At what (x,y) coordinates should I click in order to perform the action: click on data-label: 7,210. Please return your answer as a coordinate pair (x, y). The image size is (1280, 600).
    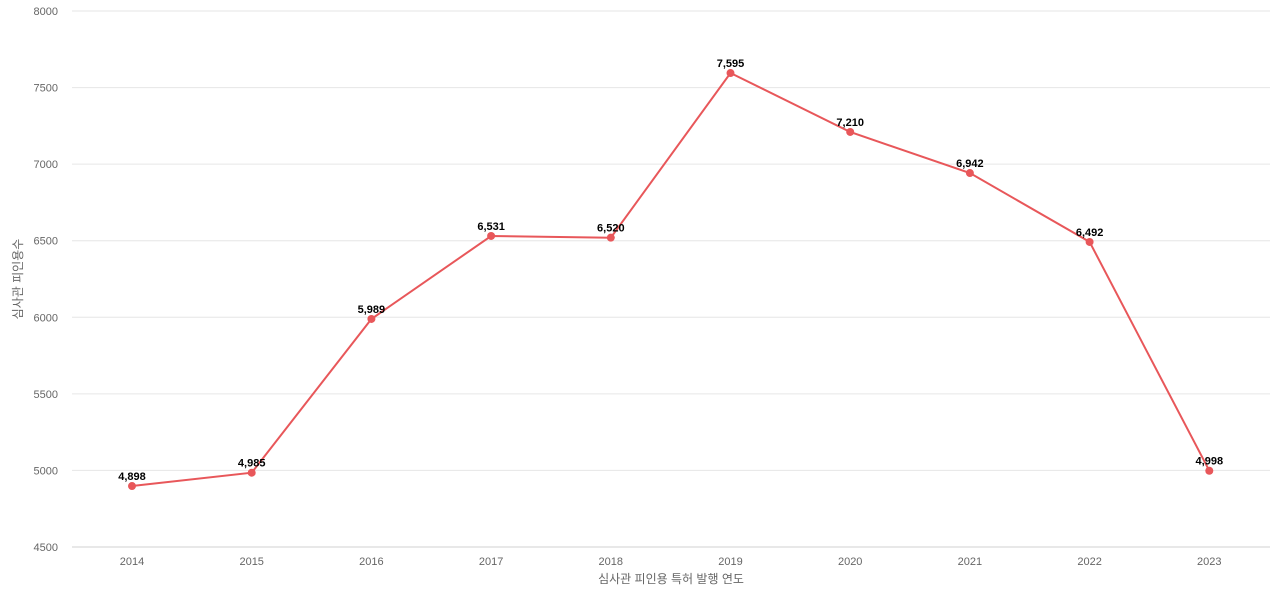
    Looking at the image, I should click on (850, 123).